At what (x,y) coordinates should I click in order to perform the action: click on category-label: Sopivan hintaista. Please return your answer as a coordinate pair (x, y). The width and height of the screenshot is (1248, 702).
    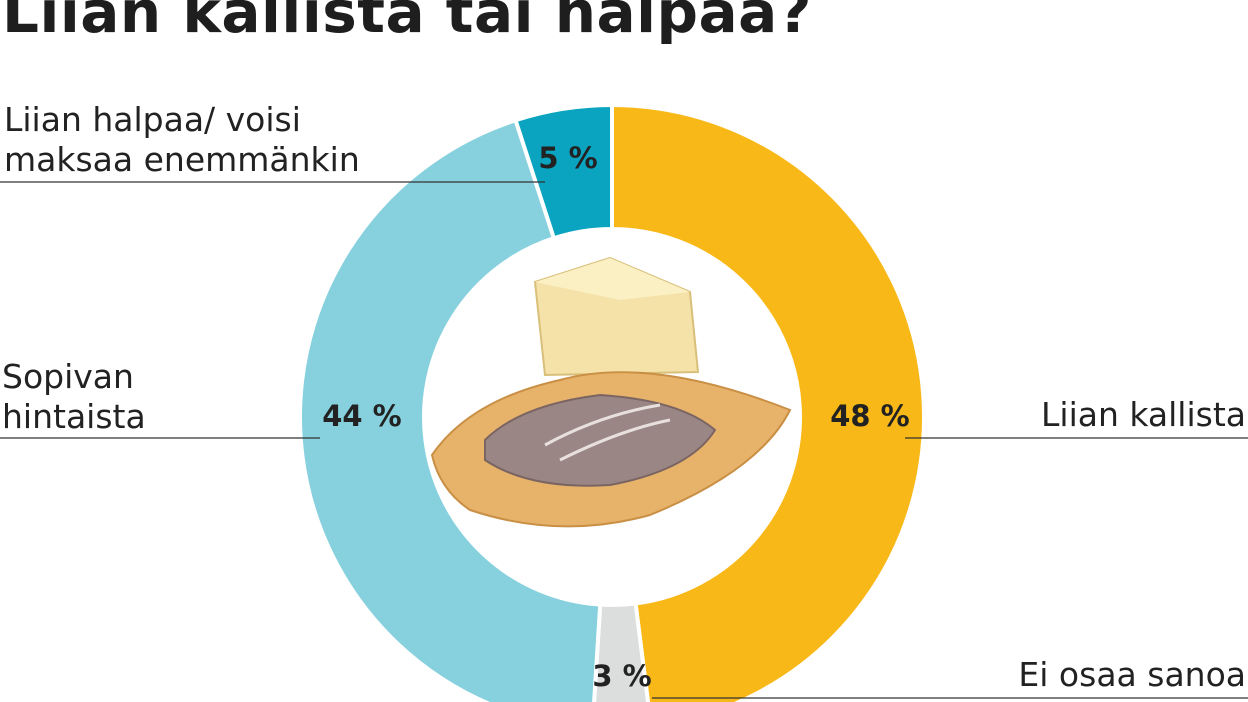
    Looking at the image, I should click on (74, 396).